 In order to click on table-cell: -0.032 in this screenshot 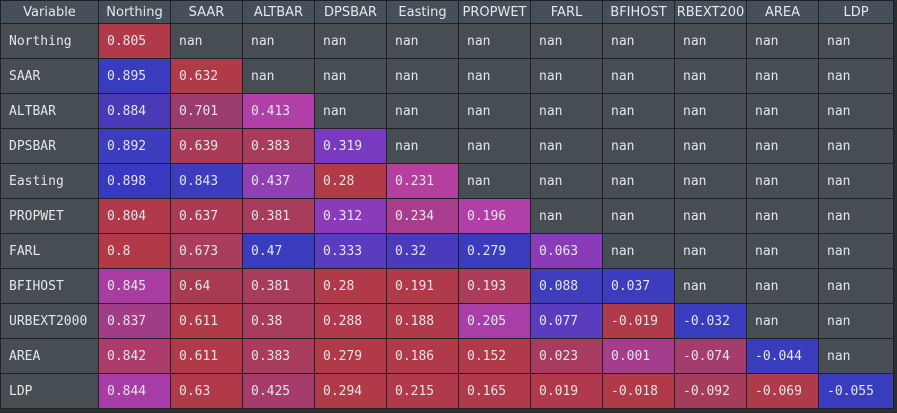, I will do `click(710, 321)`.